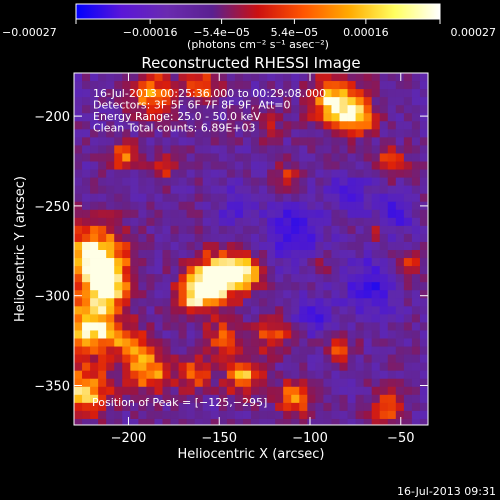 This screenshot has width=500, height=500. Describe the element at coordinates (209, 93) in the screenshot. I see `info-line: 16-Jul-2013 00:25:36.000 to 00:29:08.000` at that location.